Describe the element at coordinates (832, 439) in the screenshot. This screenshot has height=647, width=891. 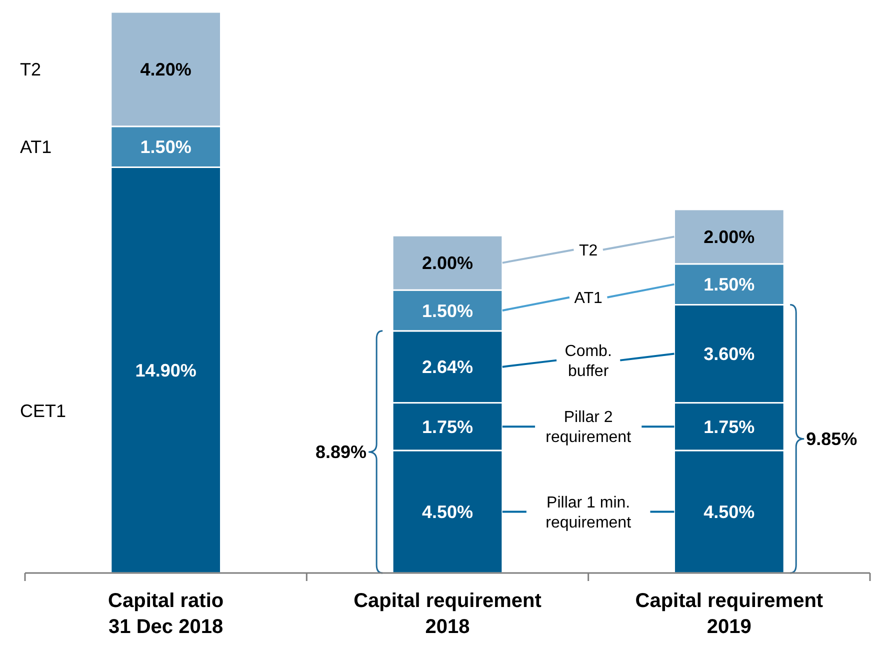
I see `annotation: 9.85%` at that location.